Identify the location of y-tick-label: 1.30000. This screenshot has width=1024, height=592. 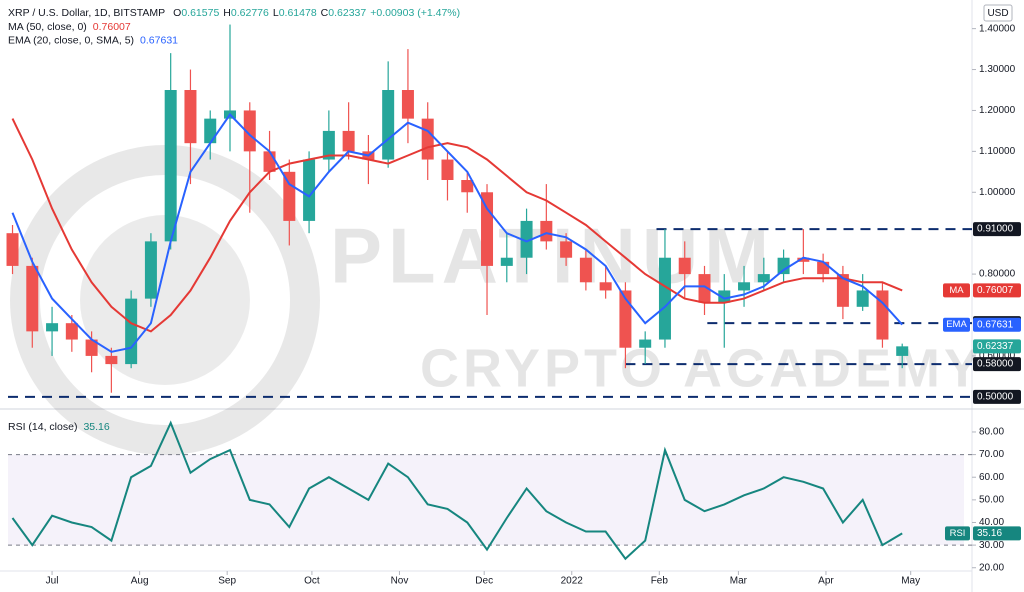
(997, 69).